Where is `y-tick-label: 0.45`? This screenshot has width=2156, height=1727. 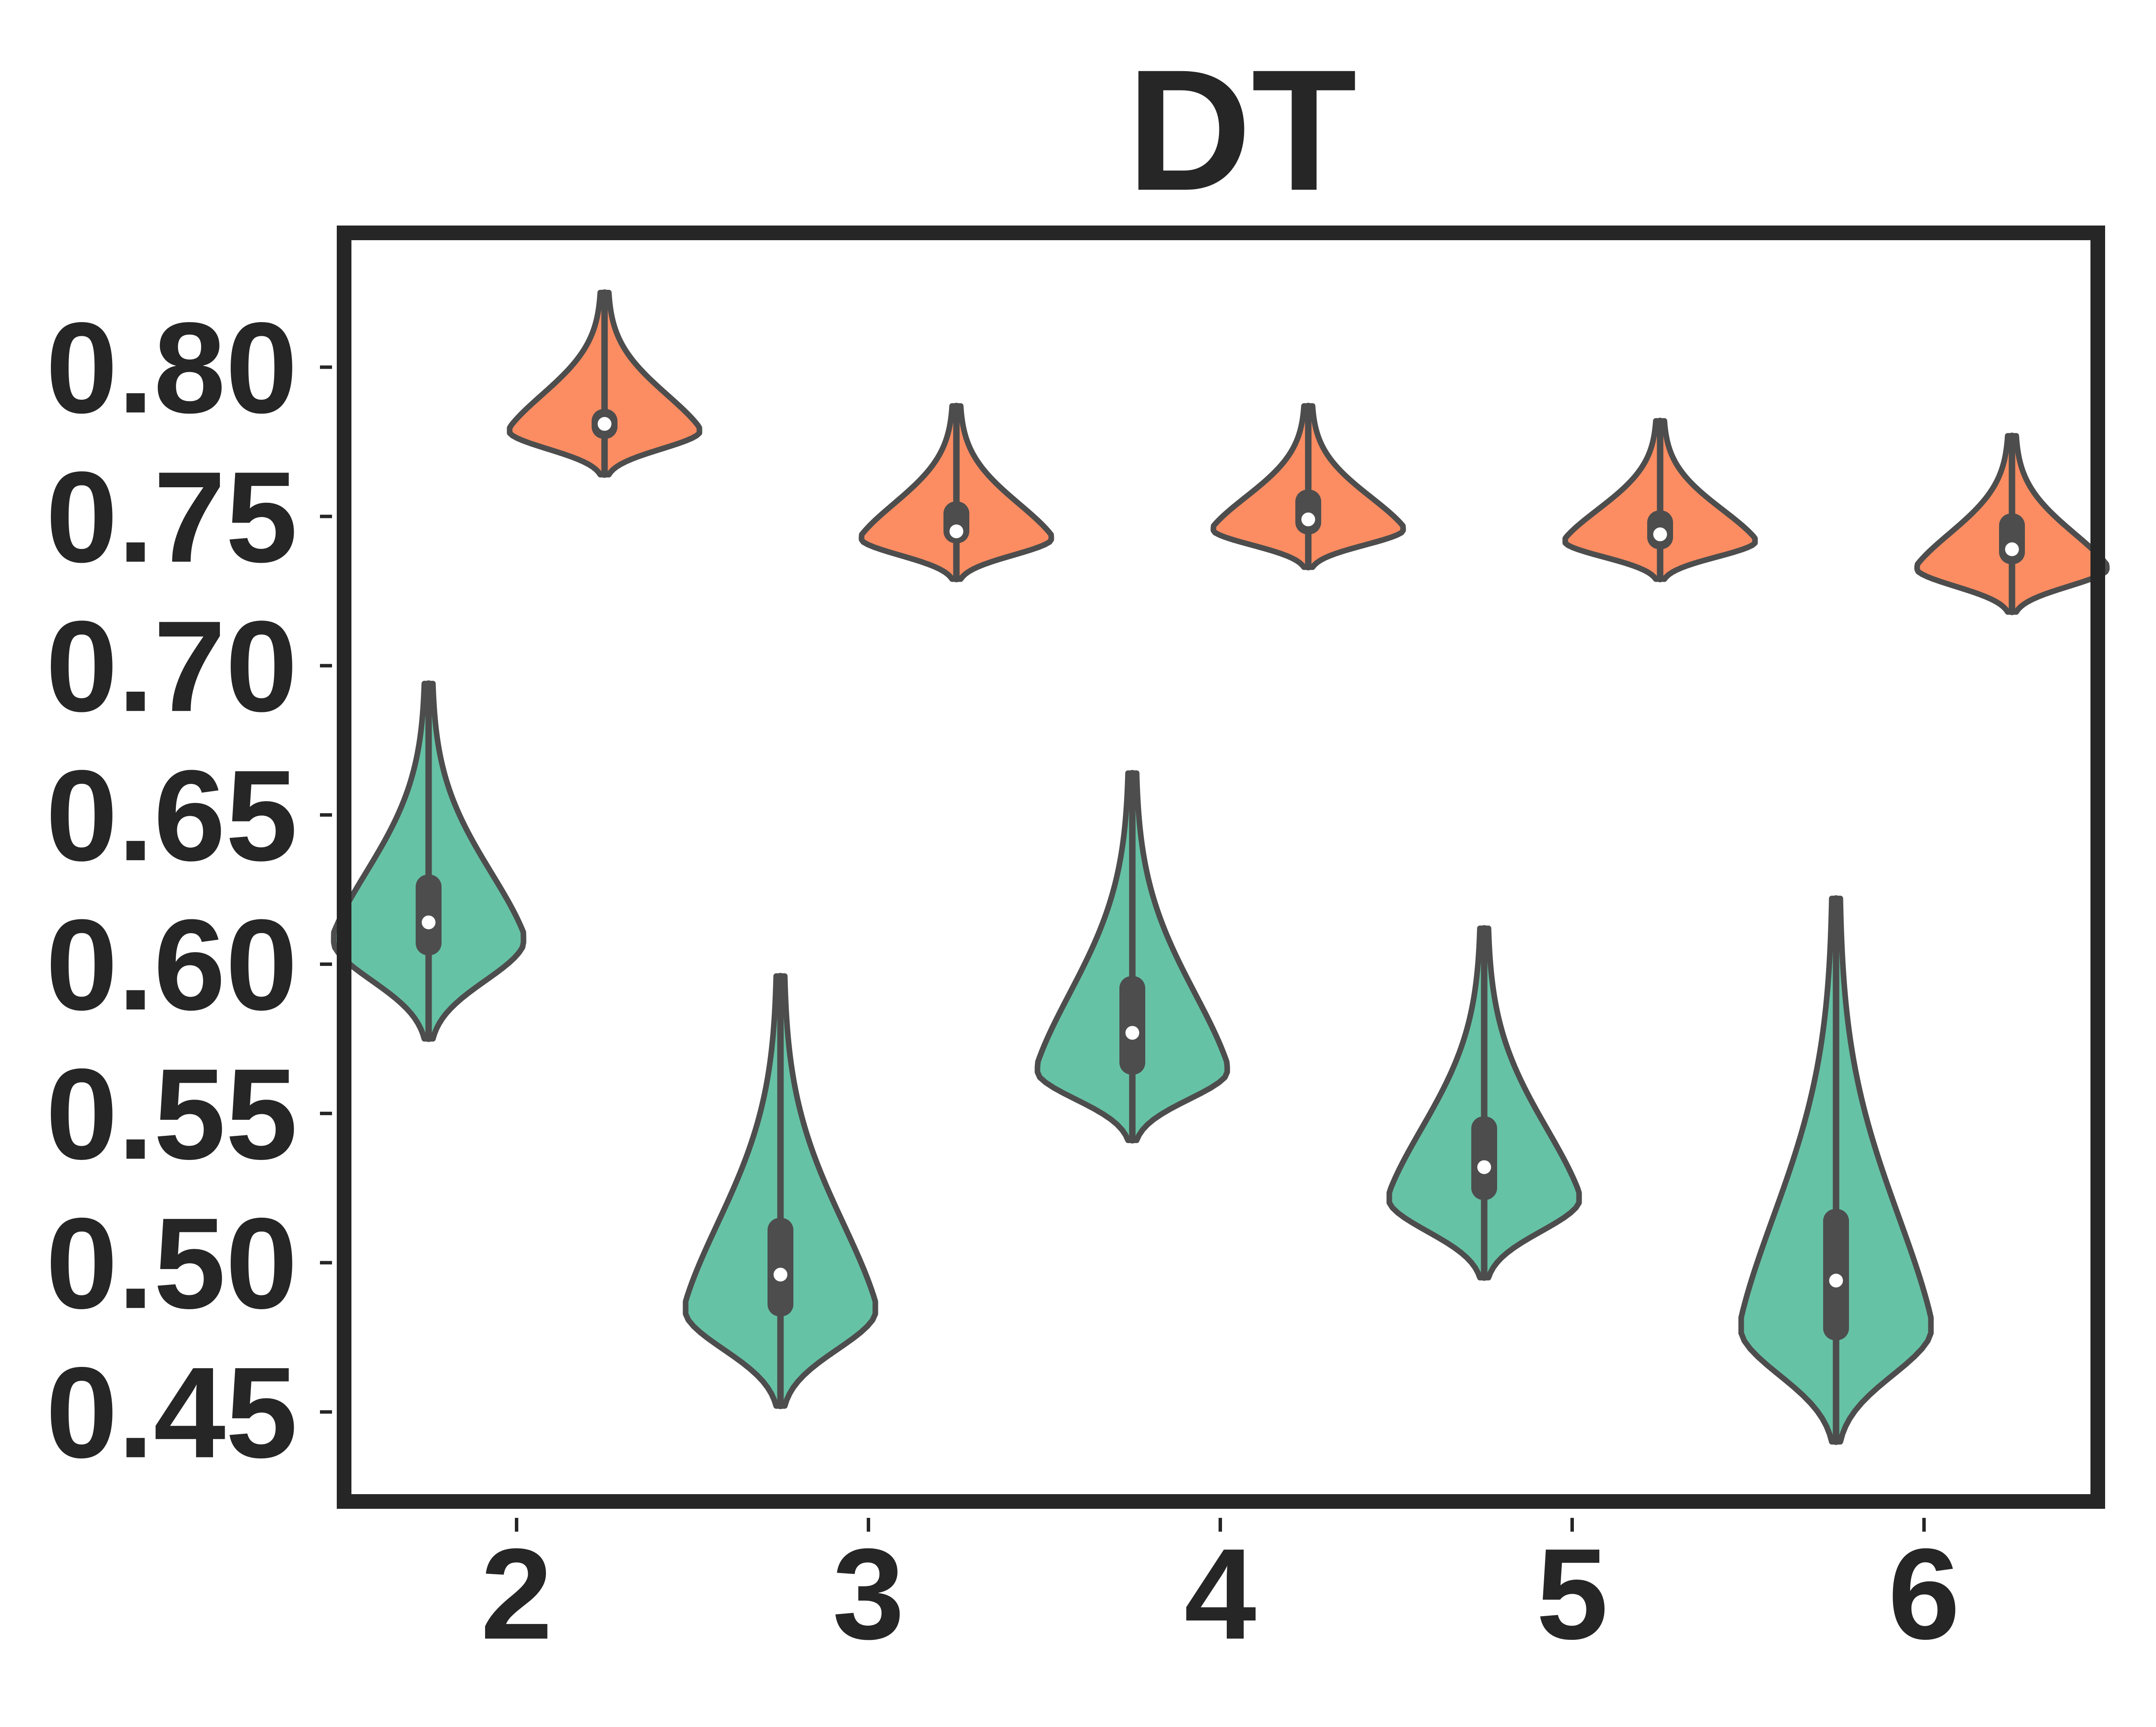
y-tick-label: 0.45 is located at coordinates (172, 1412).